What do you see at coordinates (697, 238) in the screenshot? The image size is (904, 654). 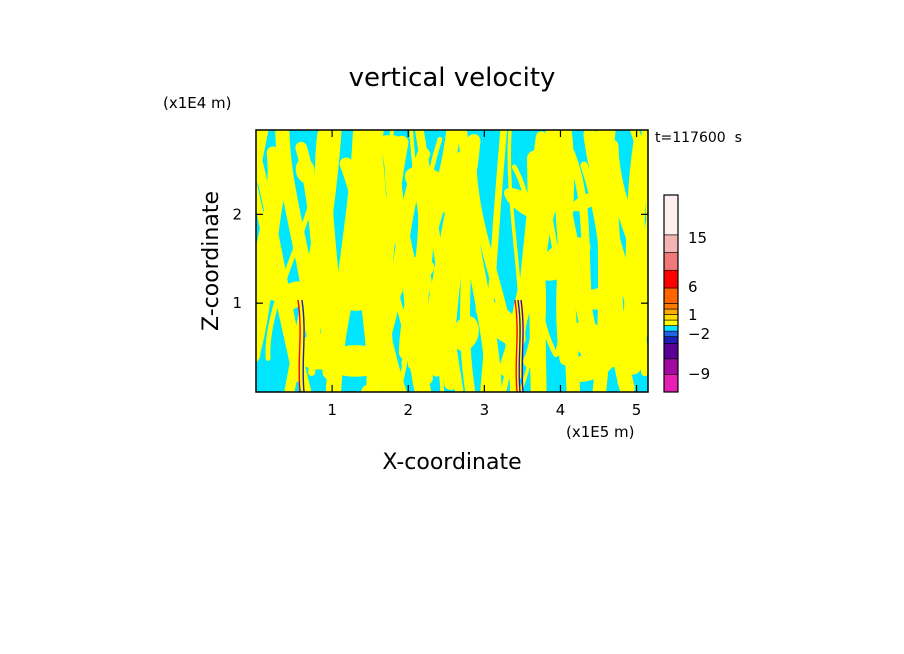 I see `colorbar-label: 15` at bounding box center [697, 238].